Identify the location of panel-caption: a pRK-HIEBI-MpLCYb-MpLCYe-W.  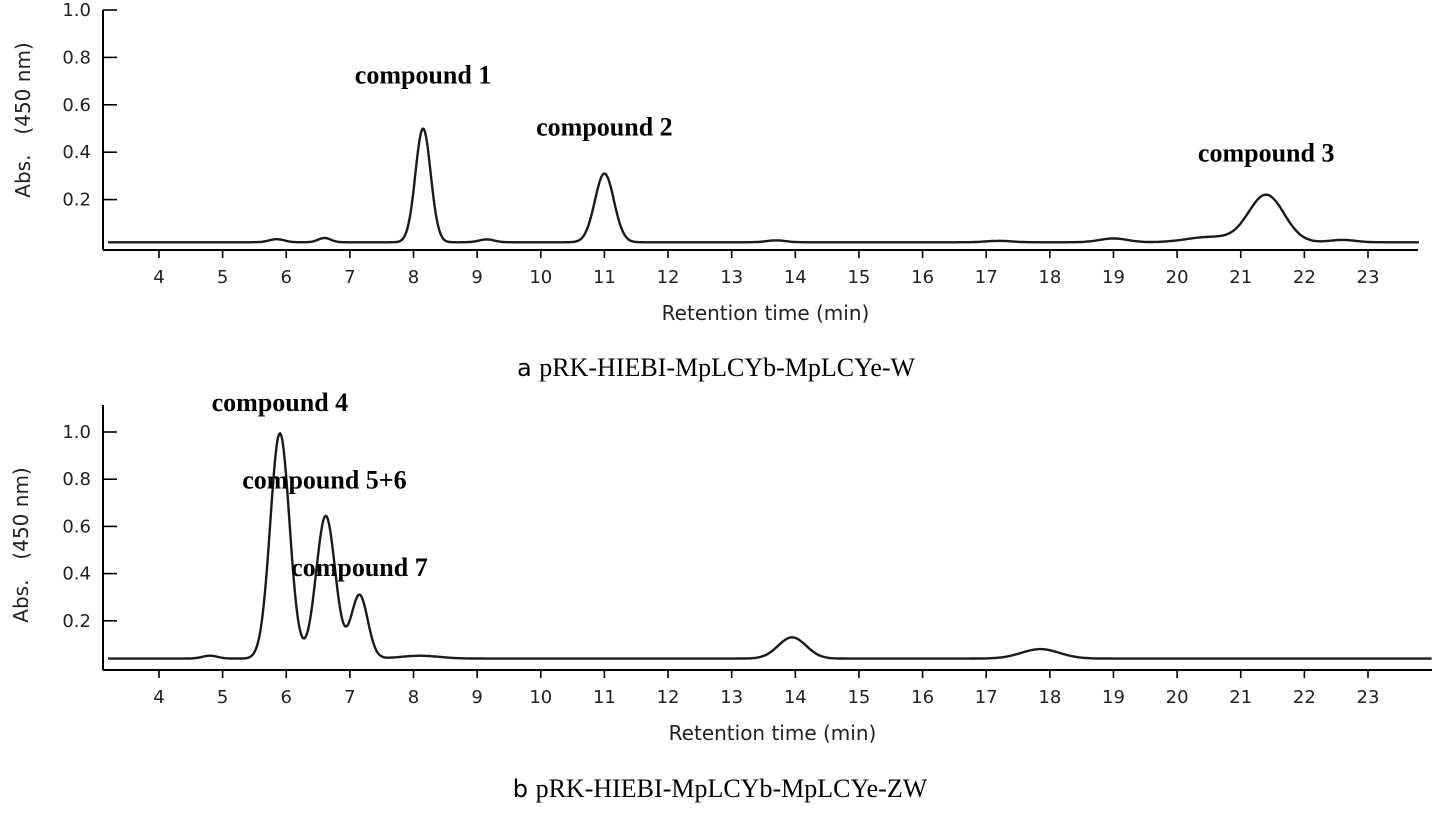
(716, 367).